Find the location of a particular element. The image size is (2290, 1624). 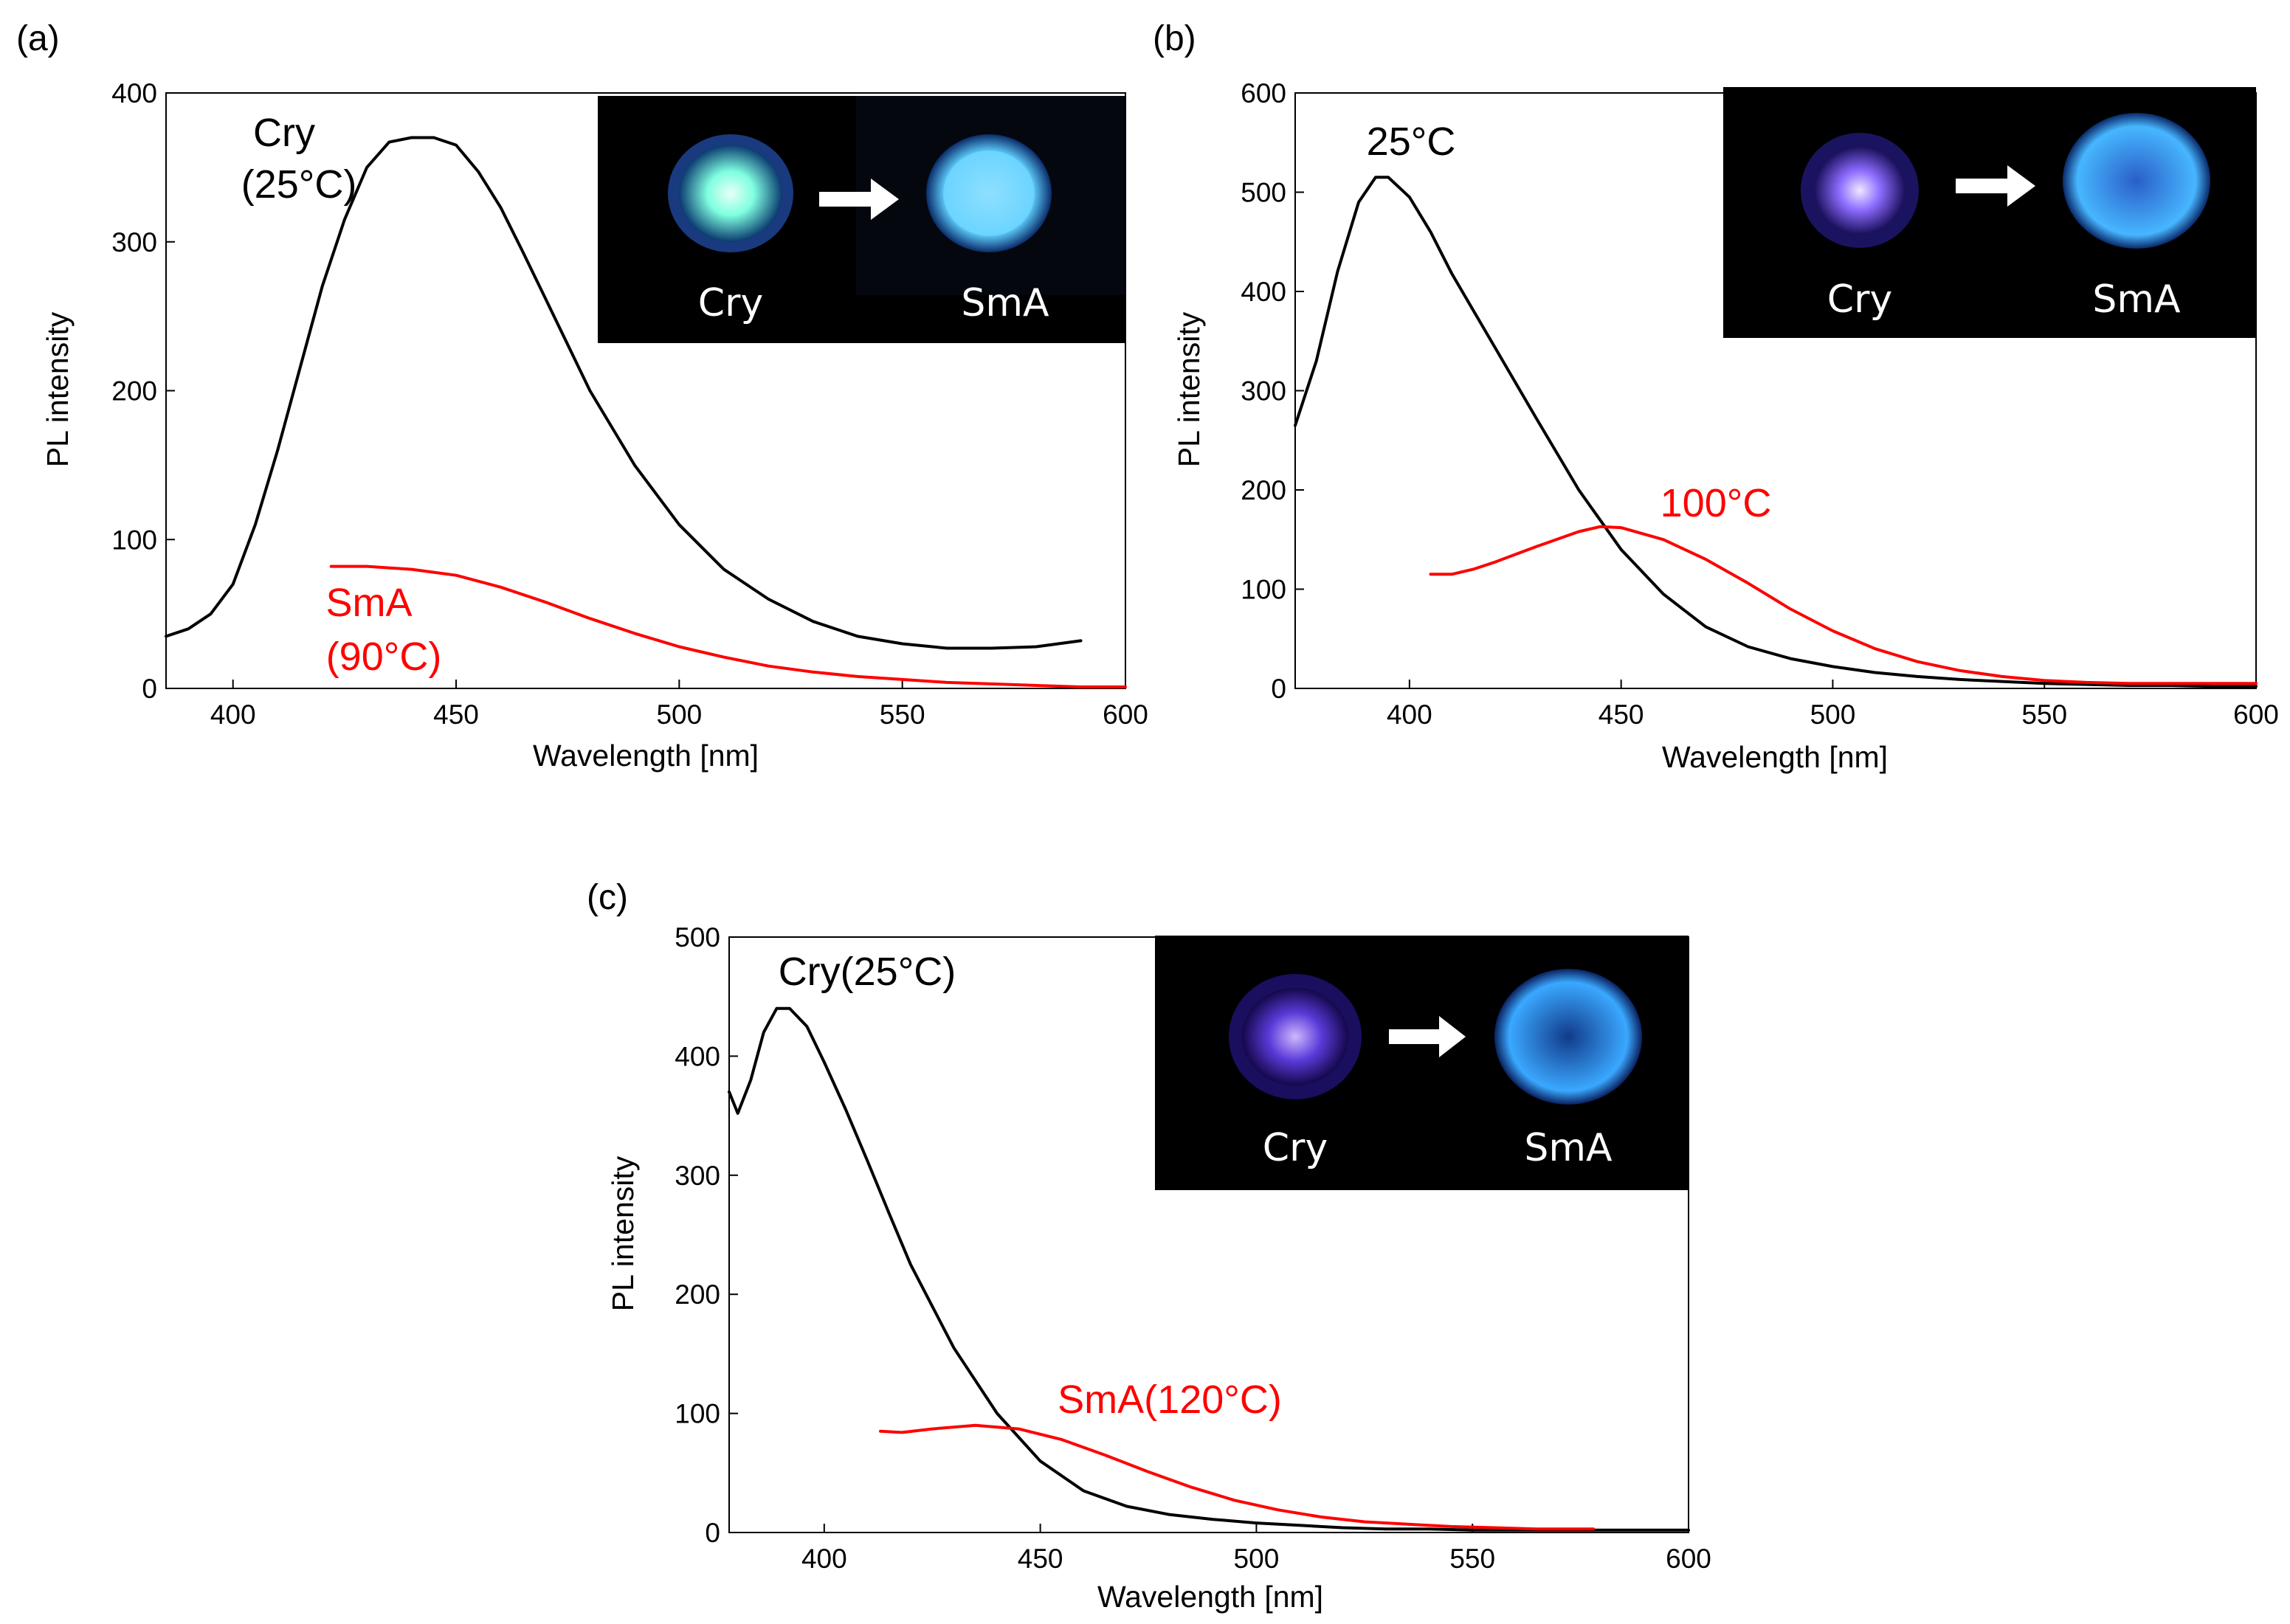

annotation-25c: 25°C is located at coordinates (1411, 142).